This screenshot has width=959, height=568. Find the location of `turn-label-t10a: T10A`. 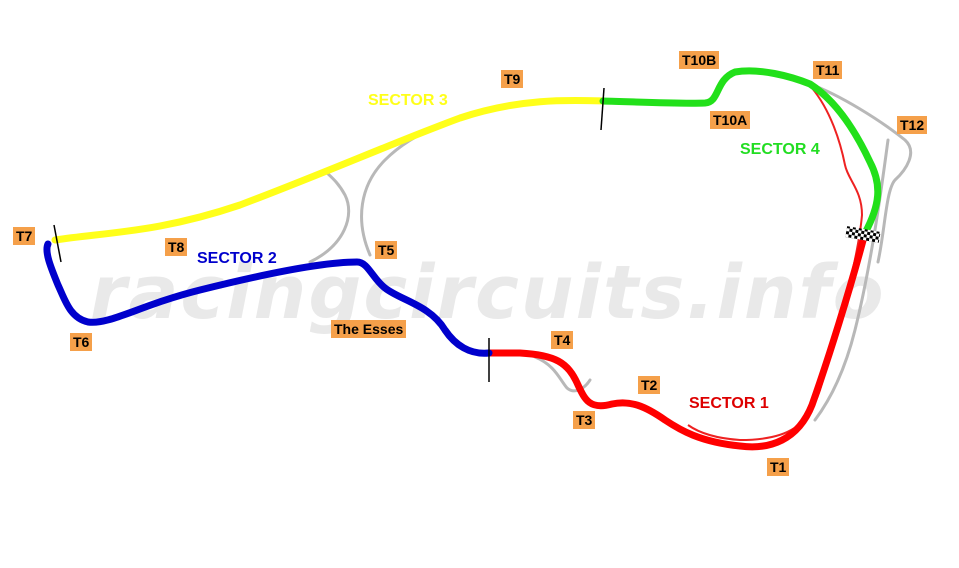

turn-label-t10a: T10A is located at coordinates (730, 120).